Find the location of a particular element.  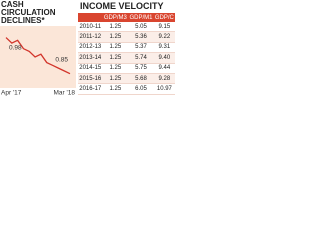

header-cell: GDP/C is located at coordinates (164, 17).